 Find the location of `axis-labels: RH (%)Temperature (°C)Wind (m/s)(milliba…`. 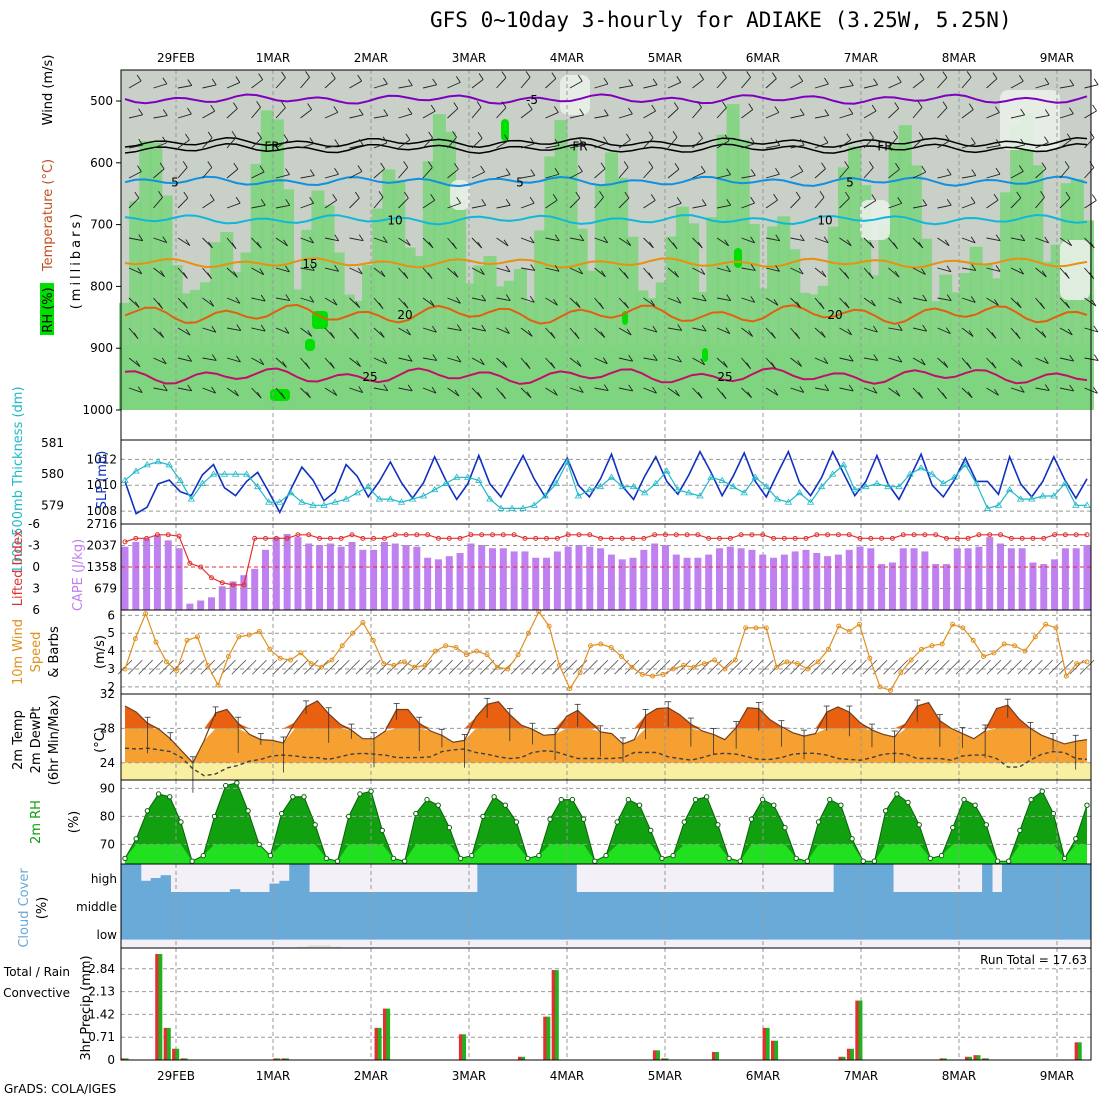

axis-labels: RH (%)Temperature (°C)Wind (m/s)(milliba… is located at coordinates (56, 558).